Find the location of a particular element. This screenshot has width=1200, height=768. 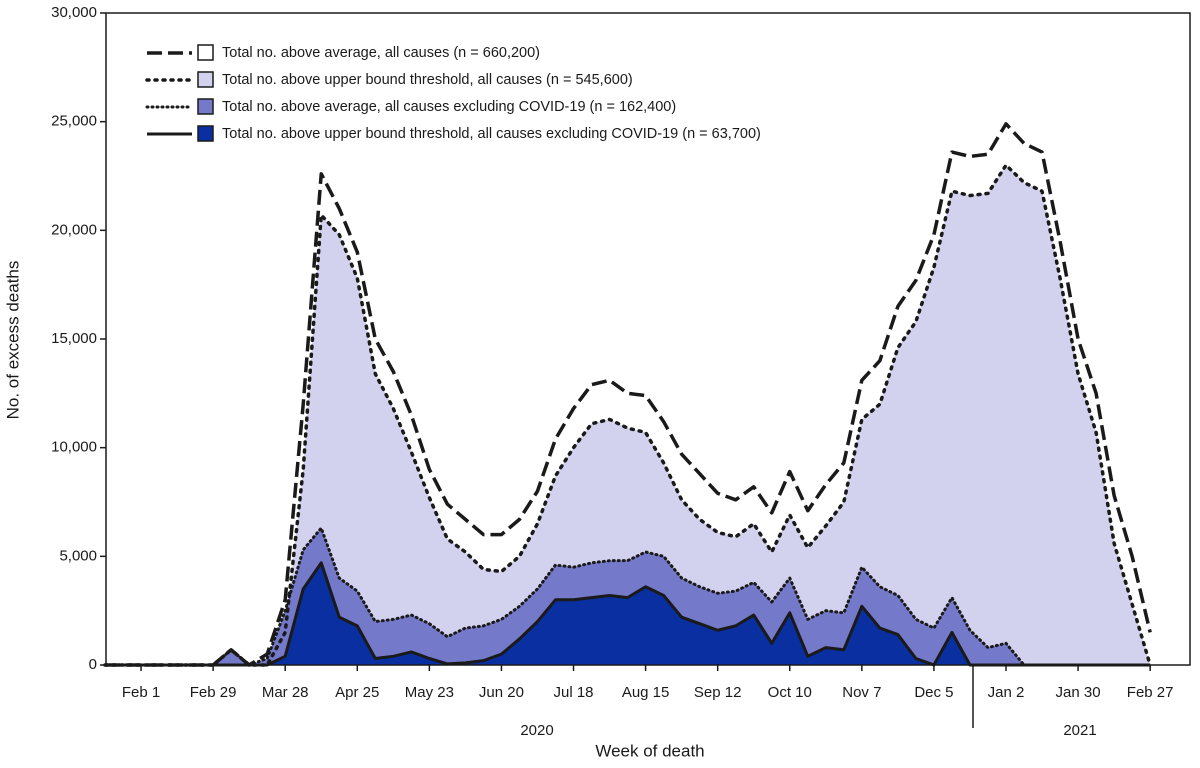

x-tick-label: Nov 7 is located at coordinates (861, 692).